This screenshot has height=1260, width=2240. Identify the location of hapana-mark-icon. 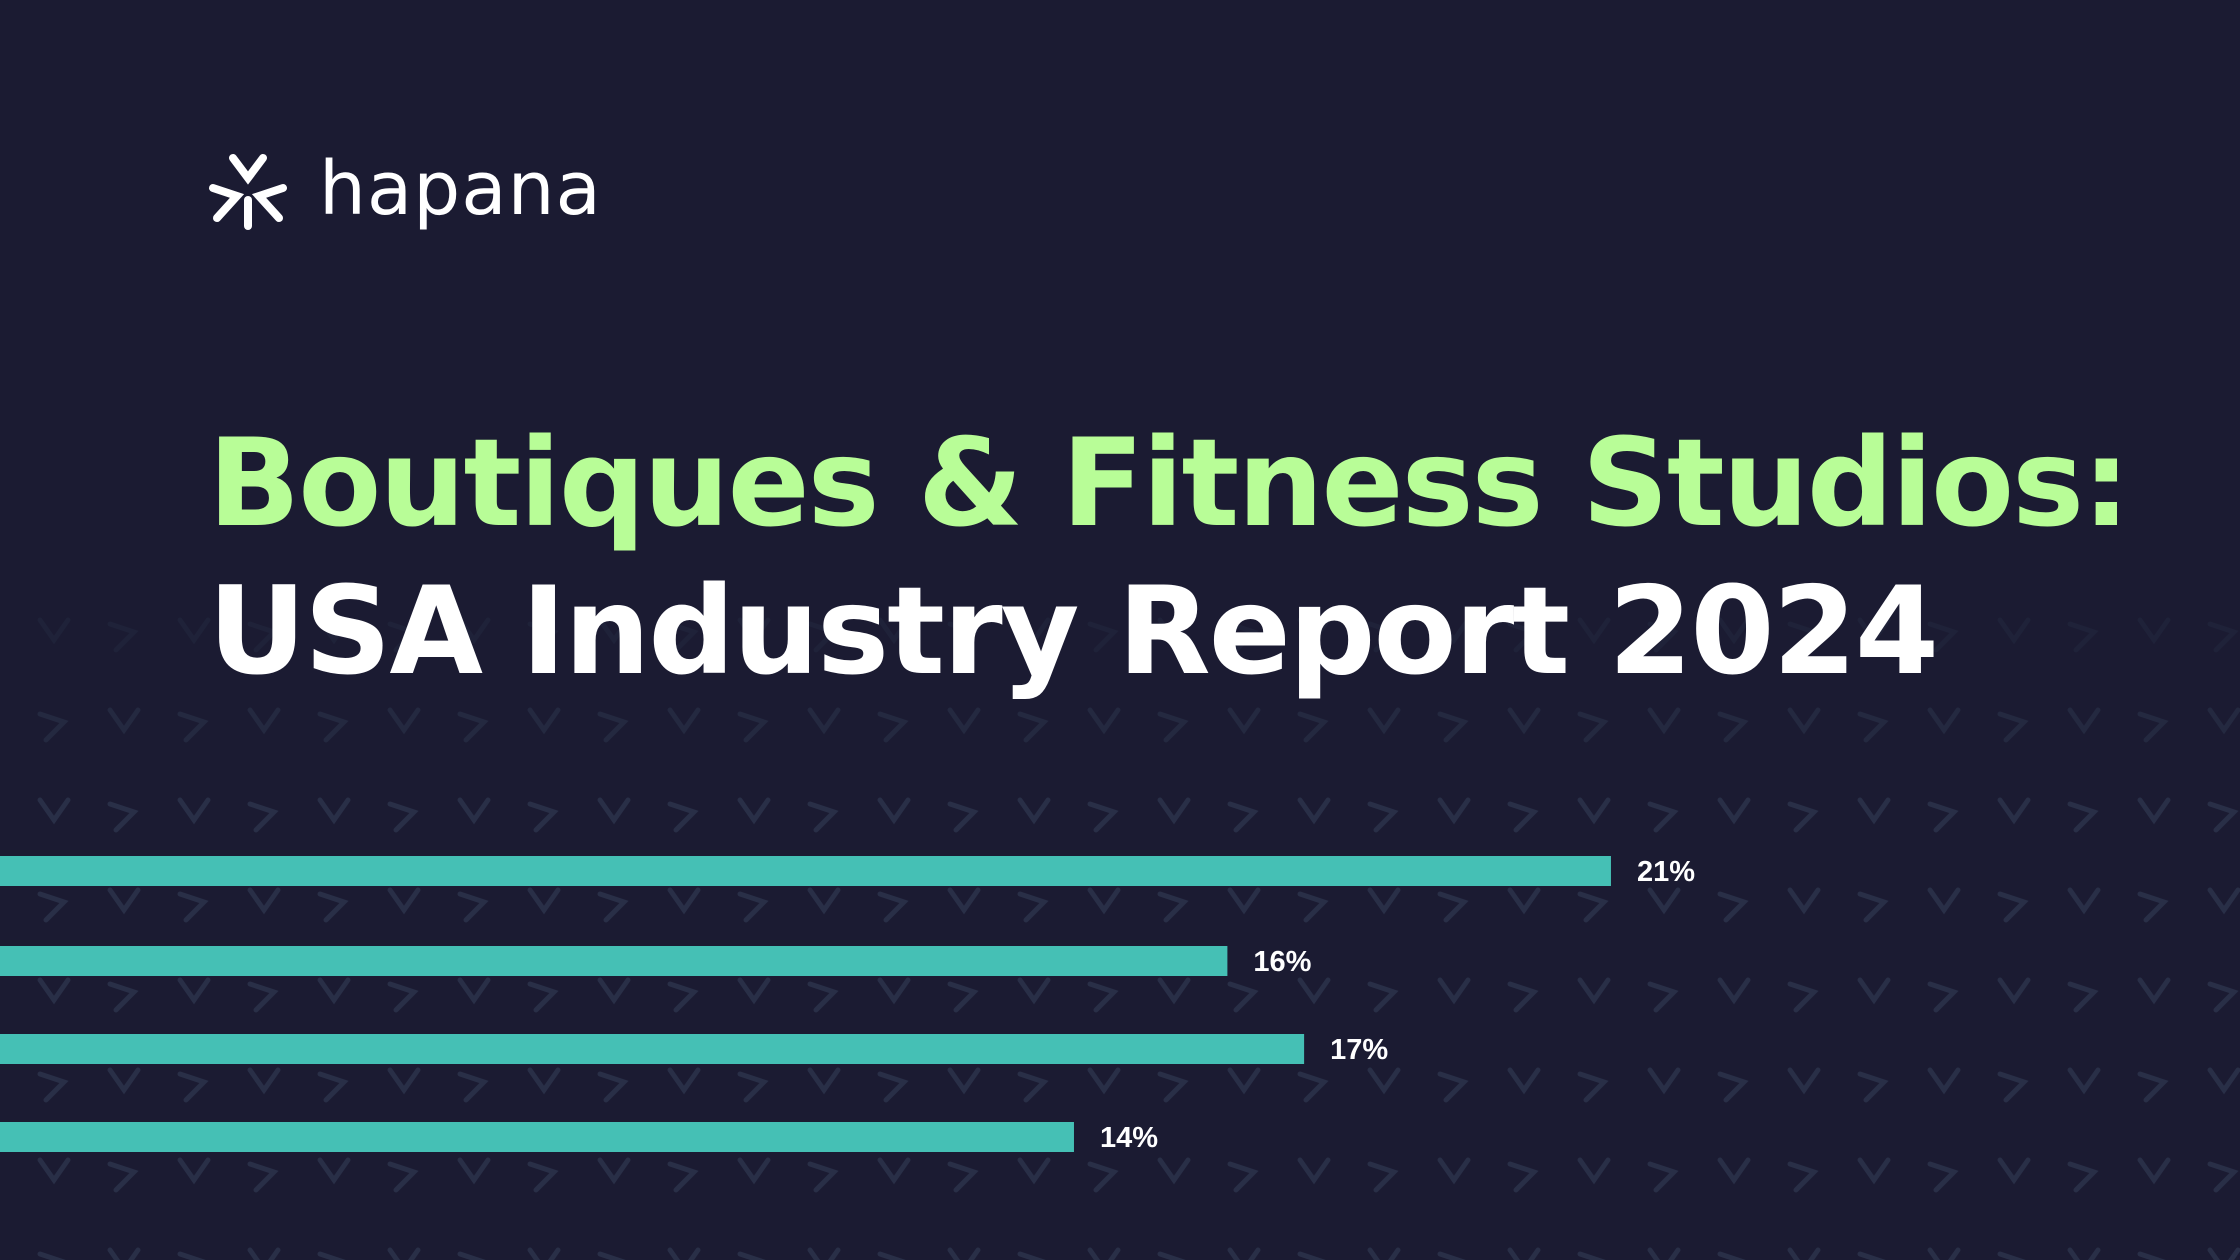
(248, 192).